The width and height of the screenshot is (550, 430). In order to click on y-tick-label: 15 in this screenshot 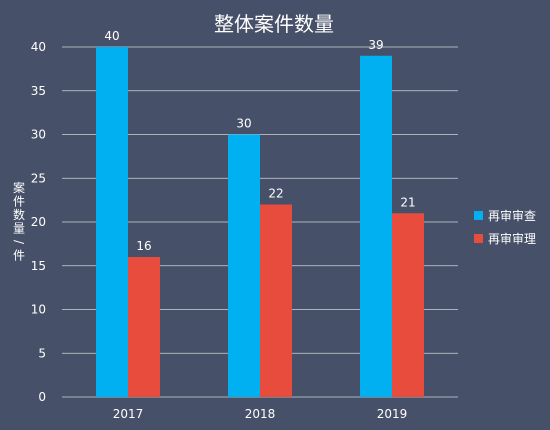, I will do `click(38, 266)`.